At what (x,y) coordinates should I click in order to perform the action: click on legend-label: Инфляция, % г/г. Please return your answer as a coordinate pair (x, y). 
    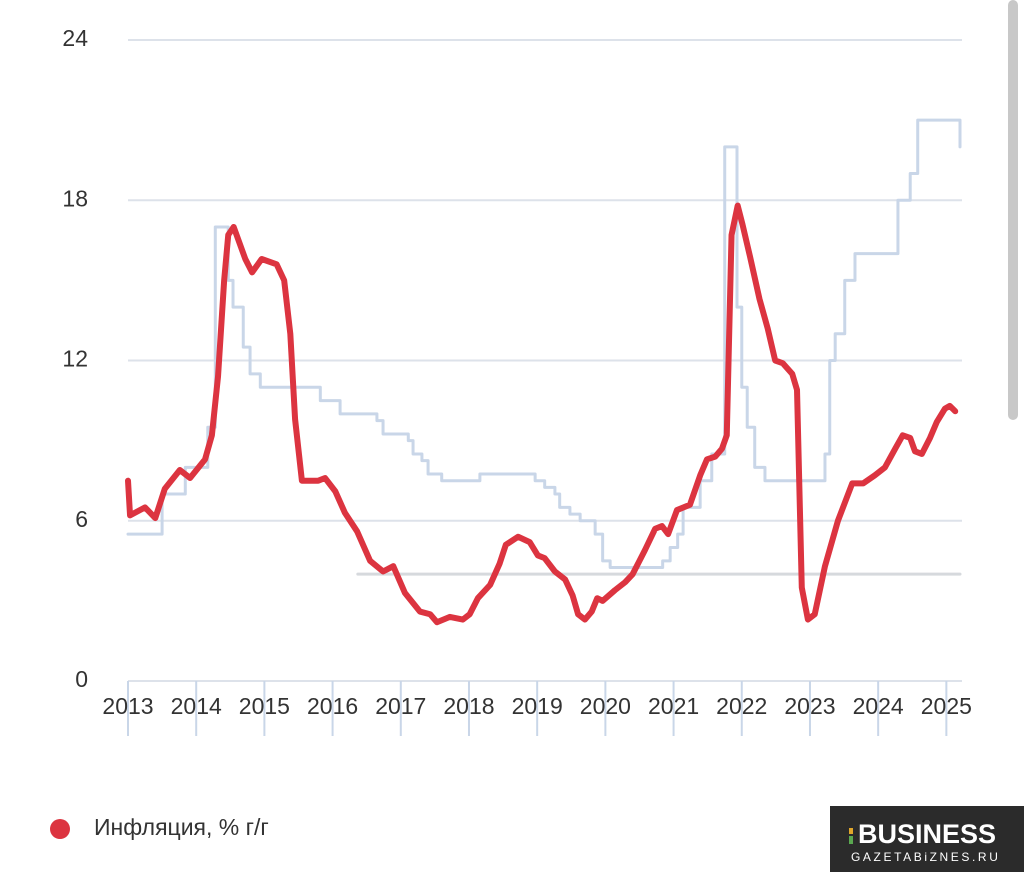
    Looking at the image, I should click on (181, 827).